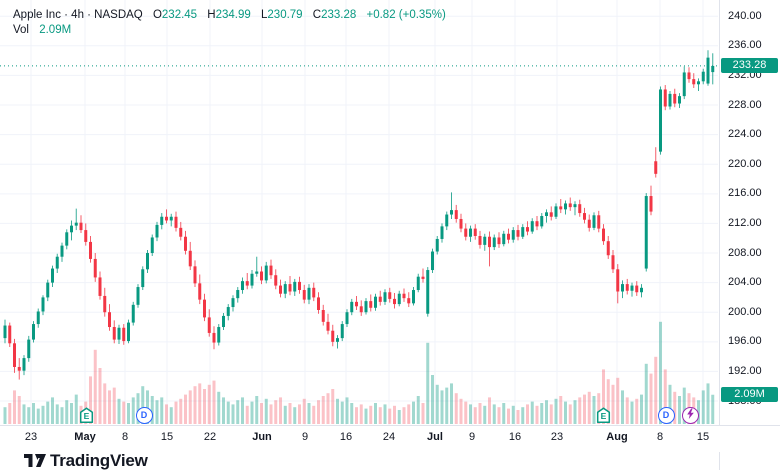  What do you see at coordinates (745, 193) in the screenshot?
I see `price-tick-label: 216.00` at bounding box center [745, 193].